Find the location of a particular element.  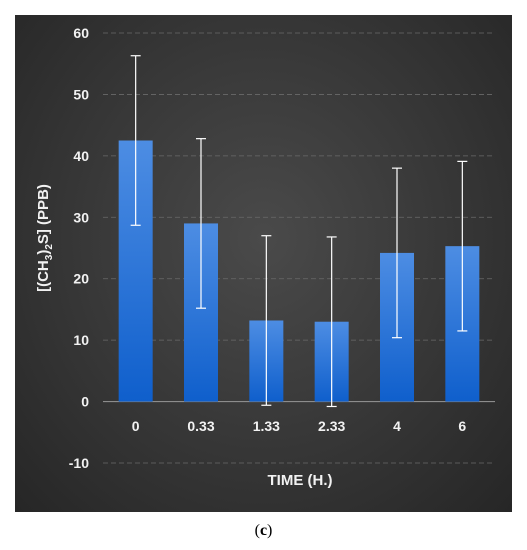

error-bar-2.33 is located at coordinates (331, 322).